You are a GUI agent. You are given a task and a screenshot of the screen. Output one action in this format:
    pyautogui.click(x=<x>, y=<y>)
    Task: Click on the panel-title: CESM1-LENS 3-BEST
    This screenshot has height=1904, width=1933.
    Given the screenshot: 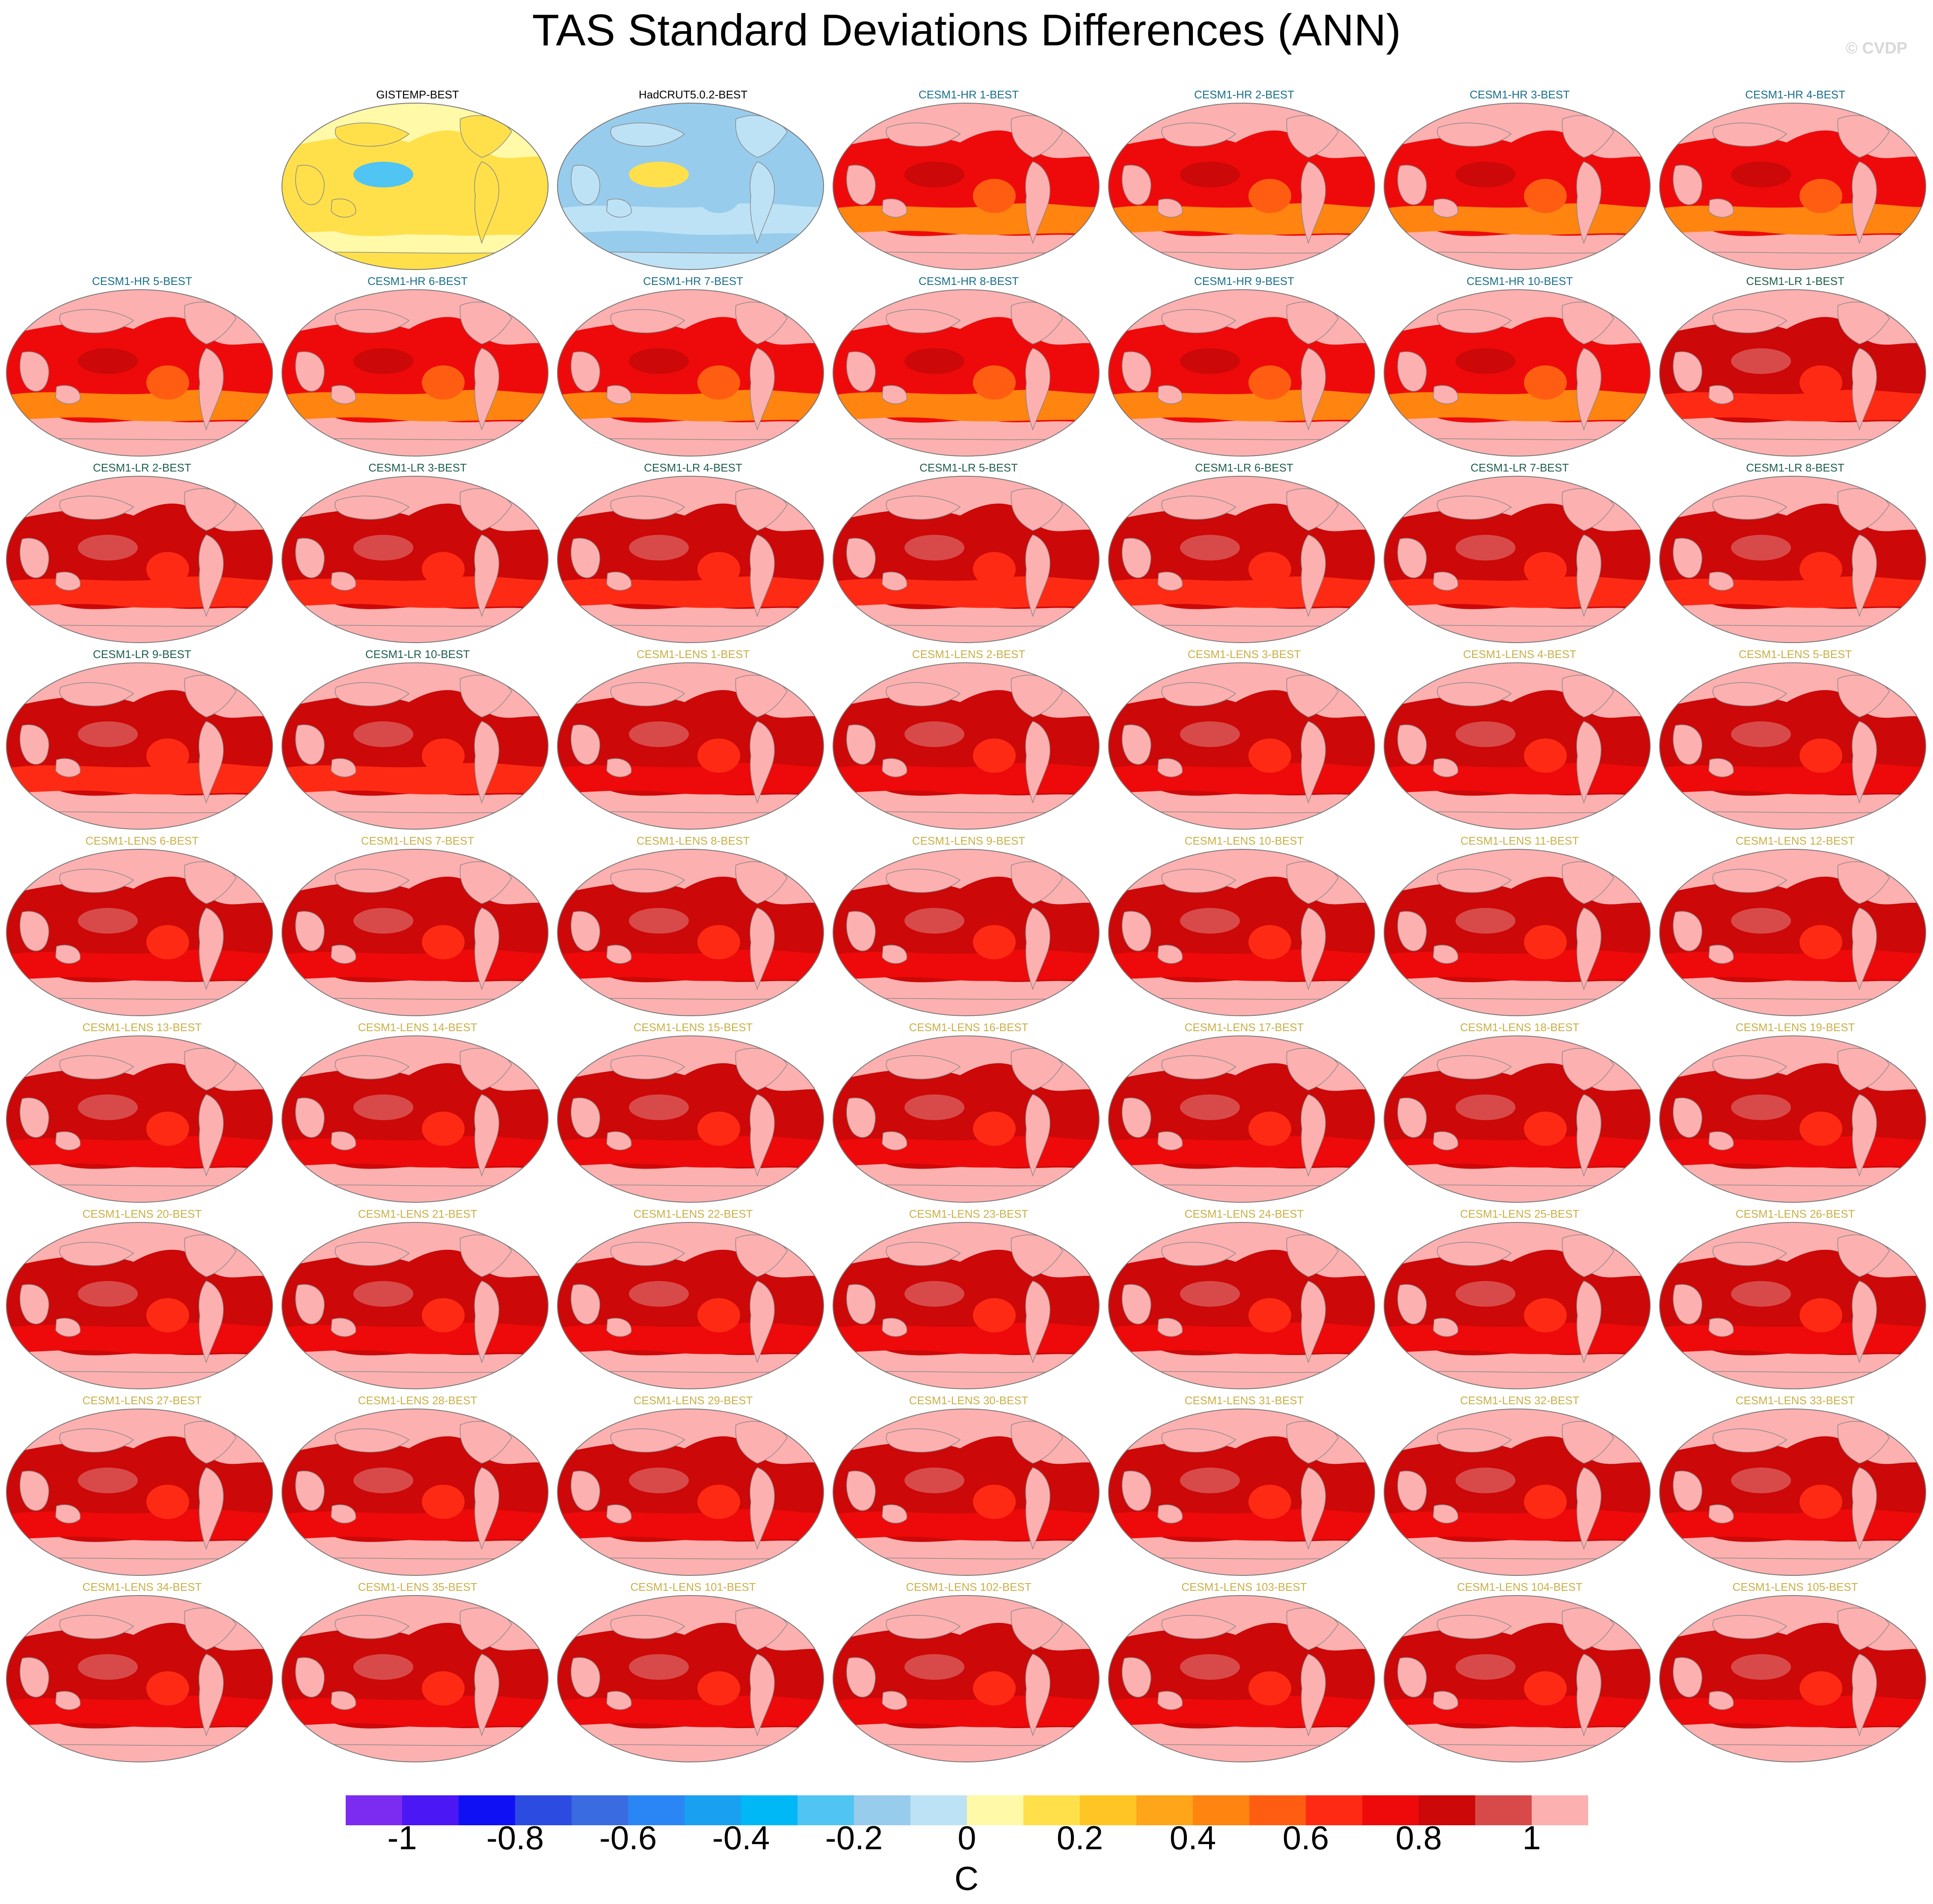 What is the action you would take?
    pyautogui.click(x=1244, y=654)
    